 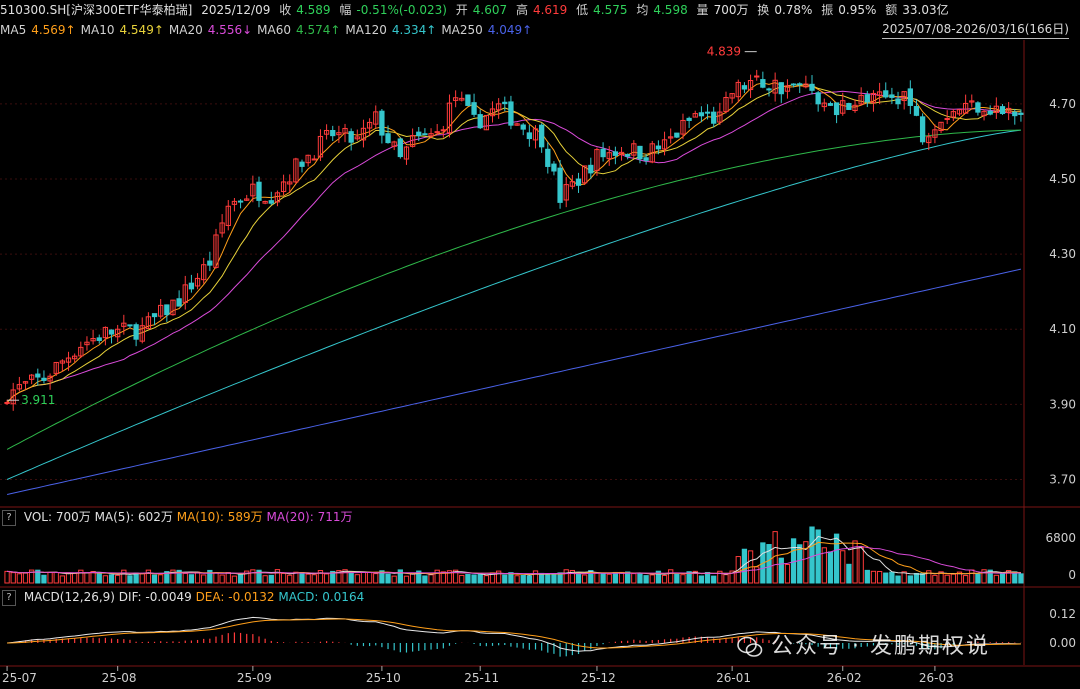 What do you see at coordinates (936, 678) in the screenshot?
I see `x-tick-label-8: 26-03` at bounding box center [936, 678].